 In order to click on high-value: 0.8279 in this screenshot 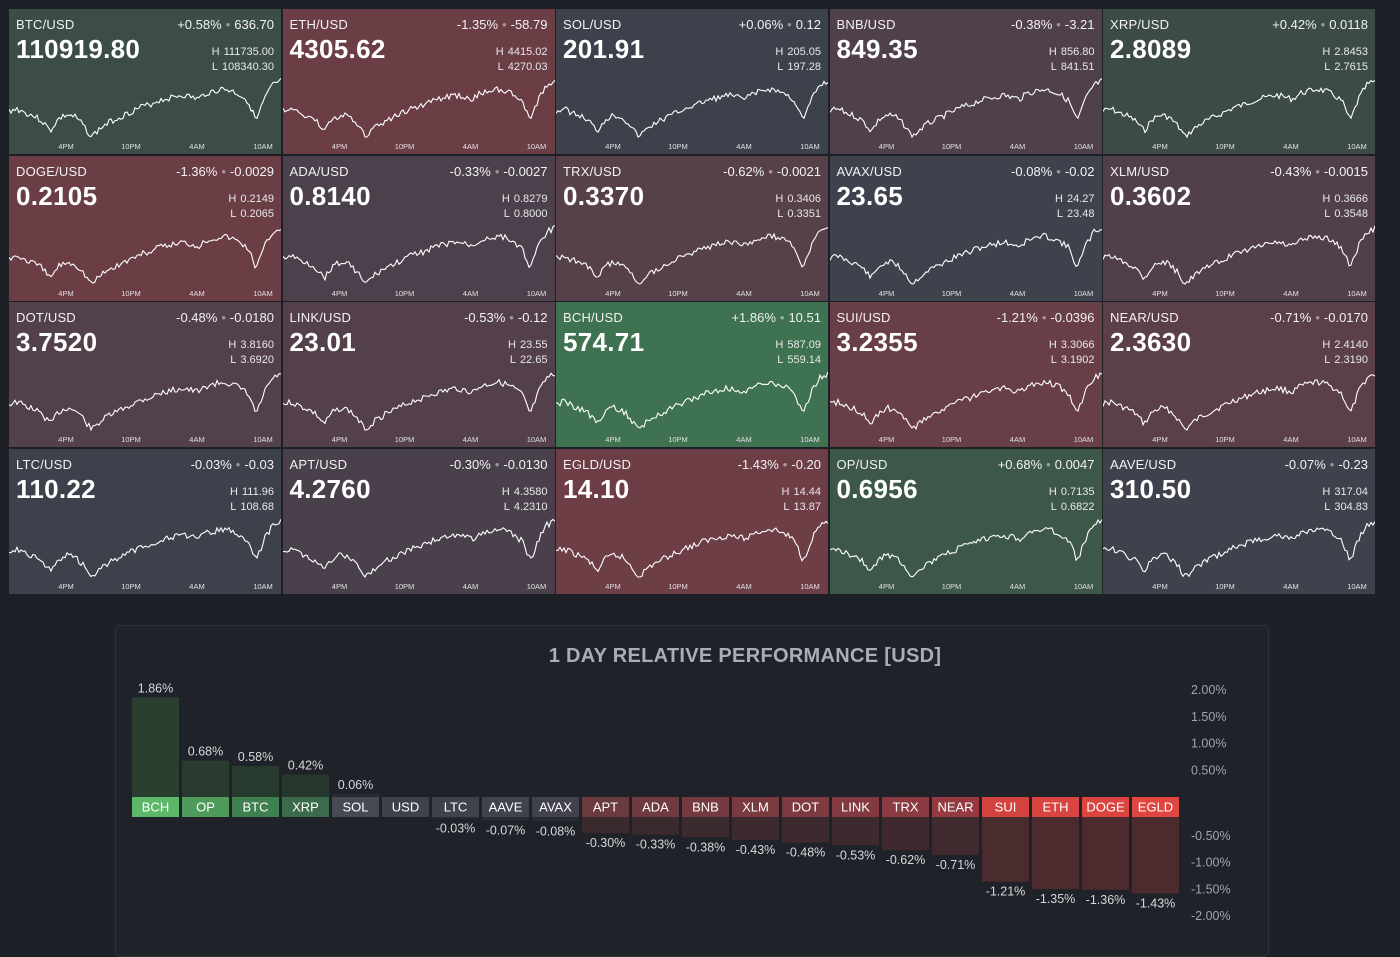, I will do `click(530, 198)`.